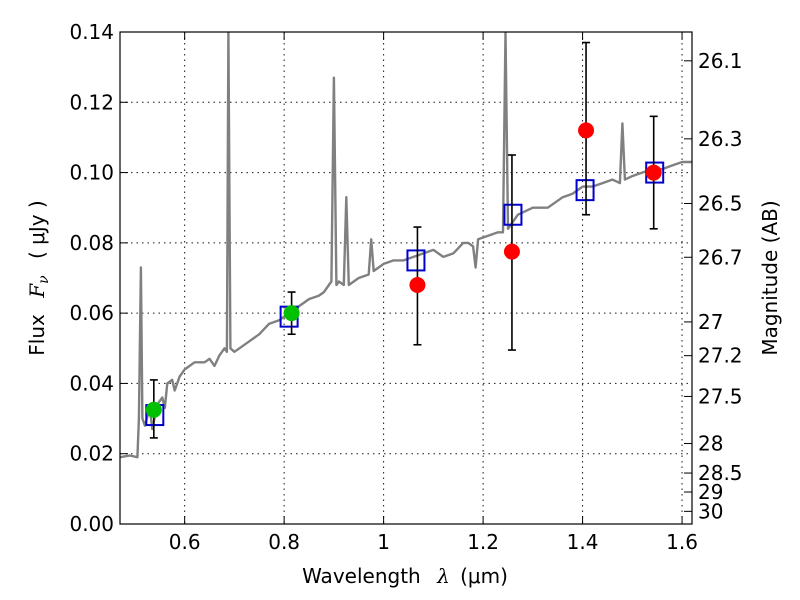 The height and width of the screenshot is (600, 800). Describe the element at coordinates (91, 173) in the screenshot. I see `y-tick-label: 0.10` at that location.